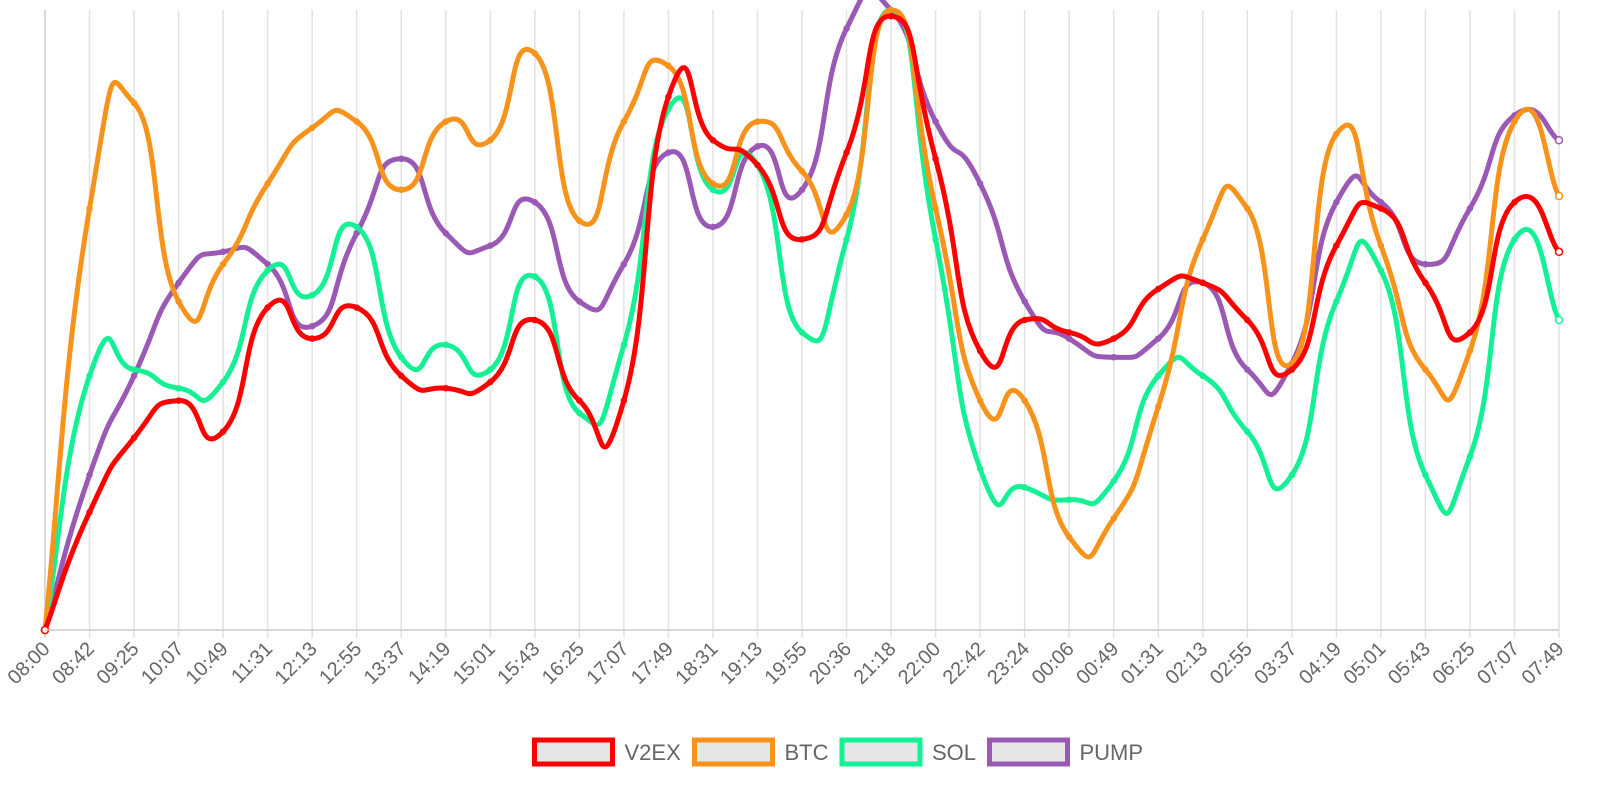 The image size is (1600, 800). I want to click on x-tick-label: 21:18, so click(875, 663).